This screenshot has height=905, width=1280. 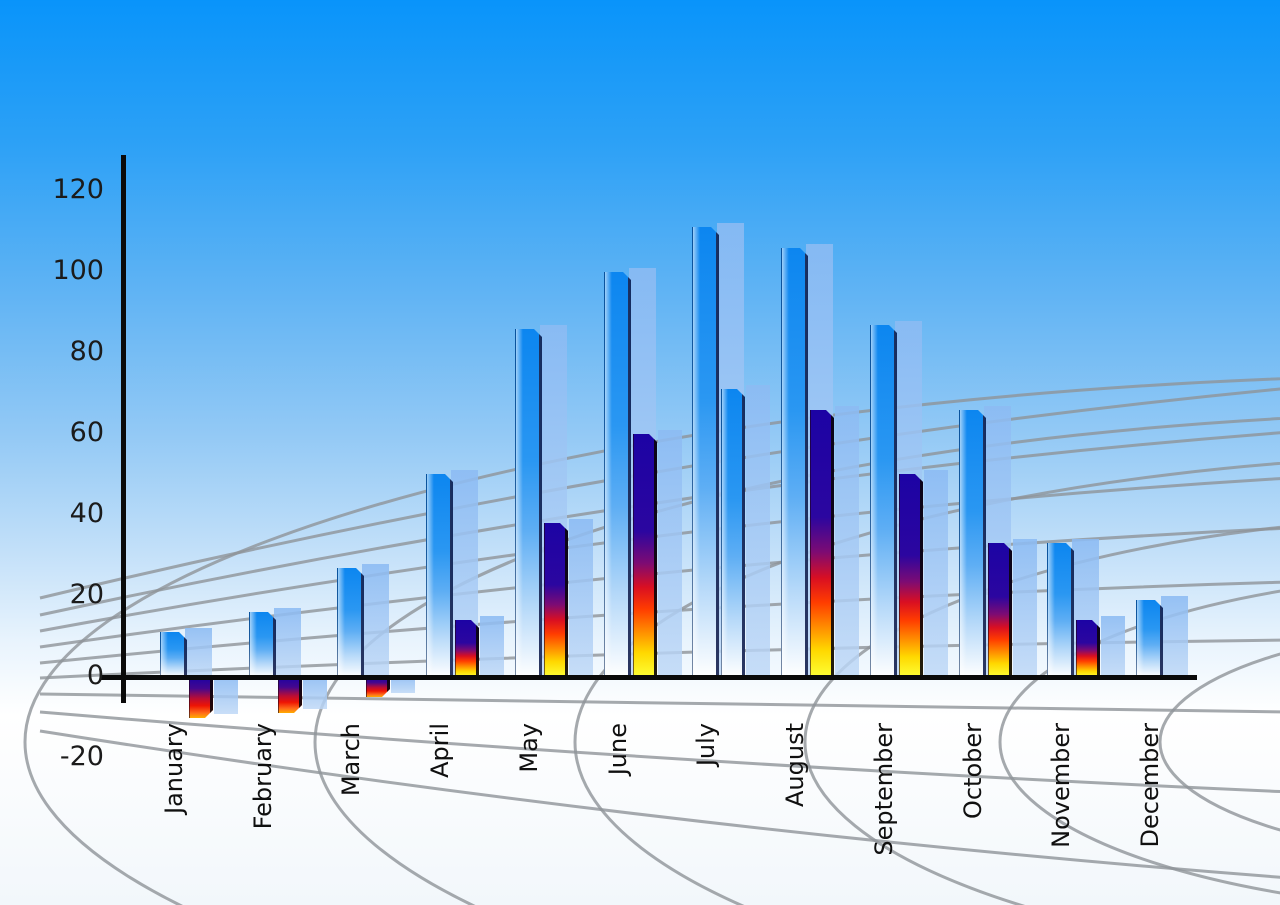 What do you see at coordinates (263, 776) in the screenshot?
I see `x-axis-label-february: February` at bounding box center [263, 776].